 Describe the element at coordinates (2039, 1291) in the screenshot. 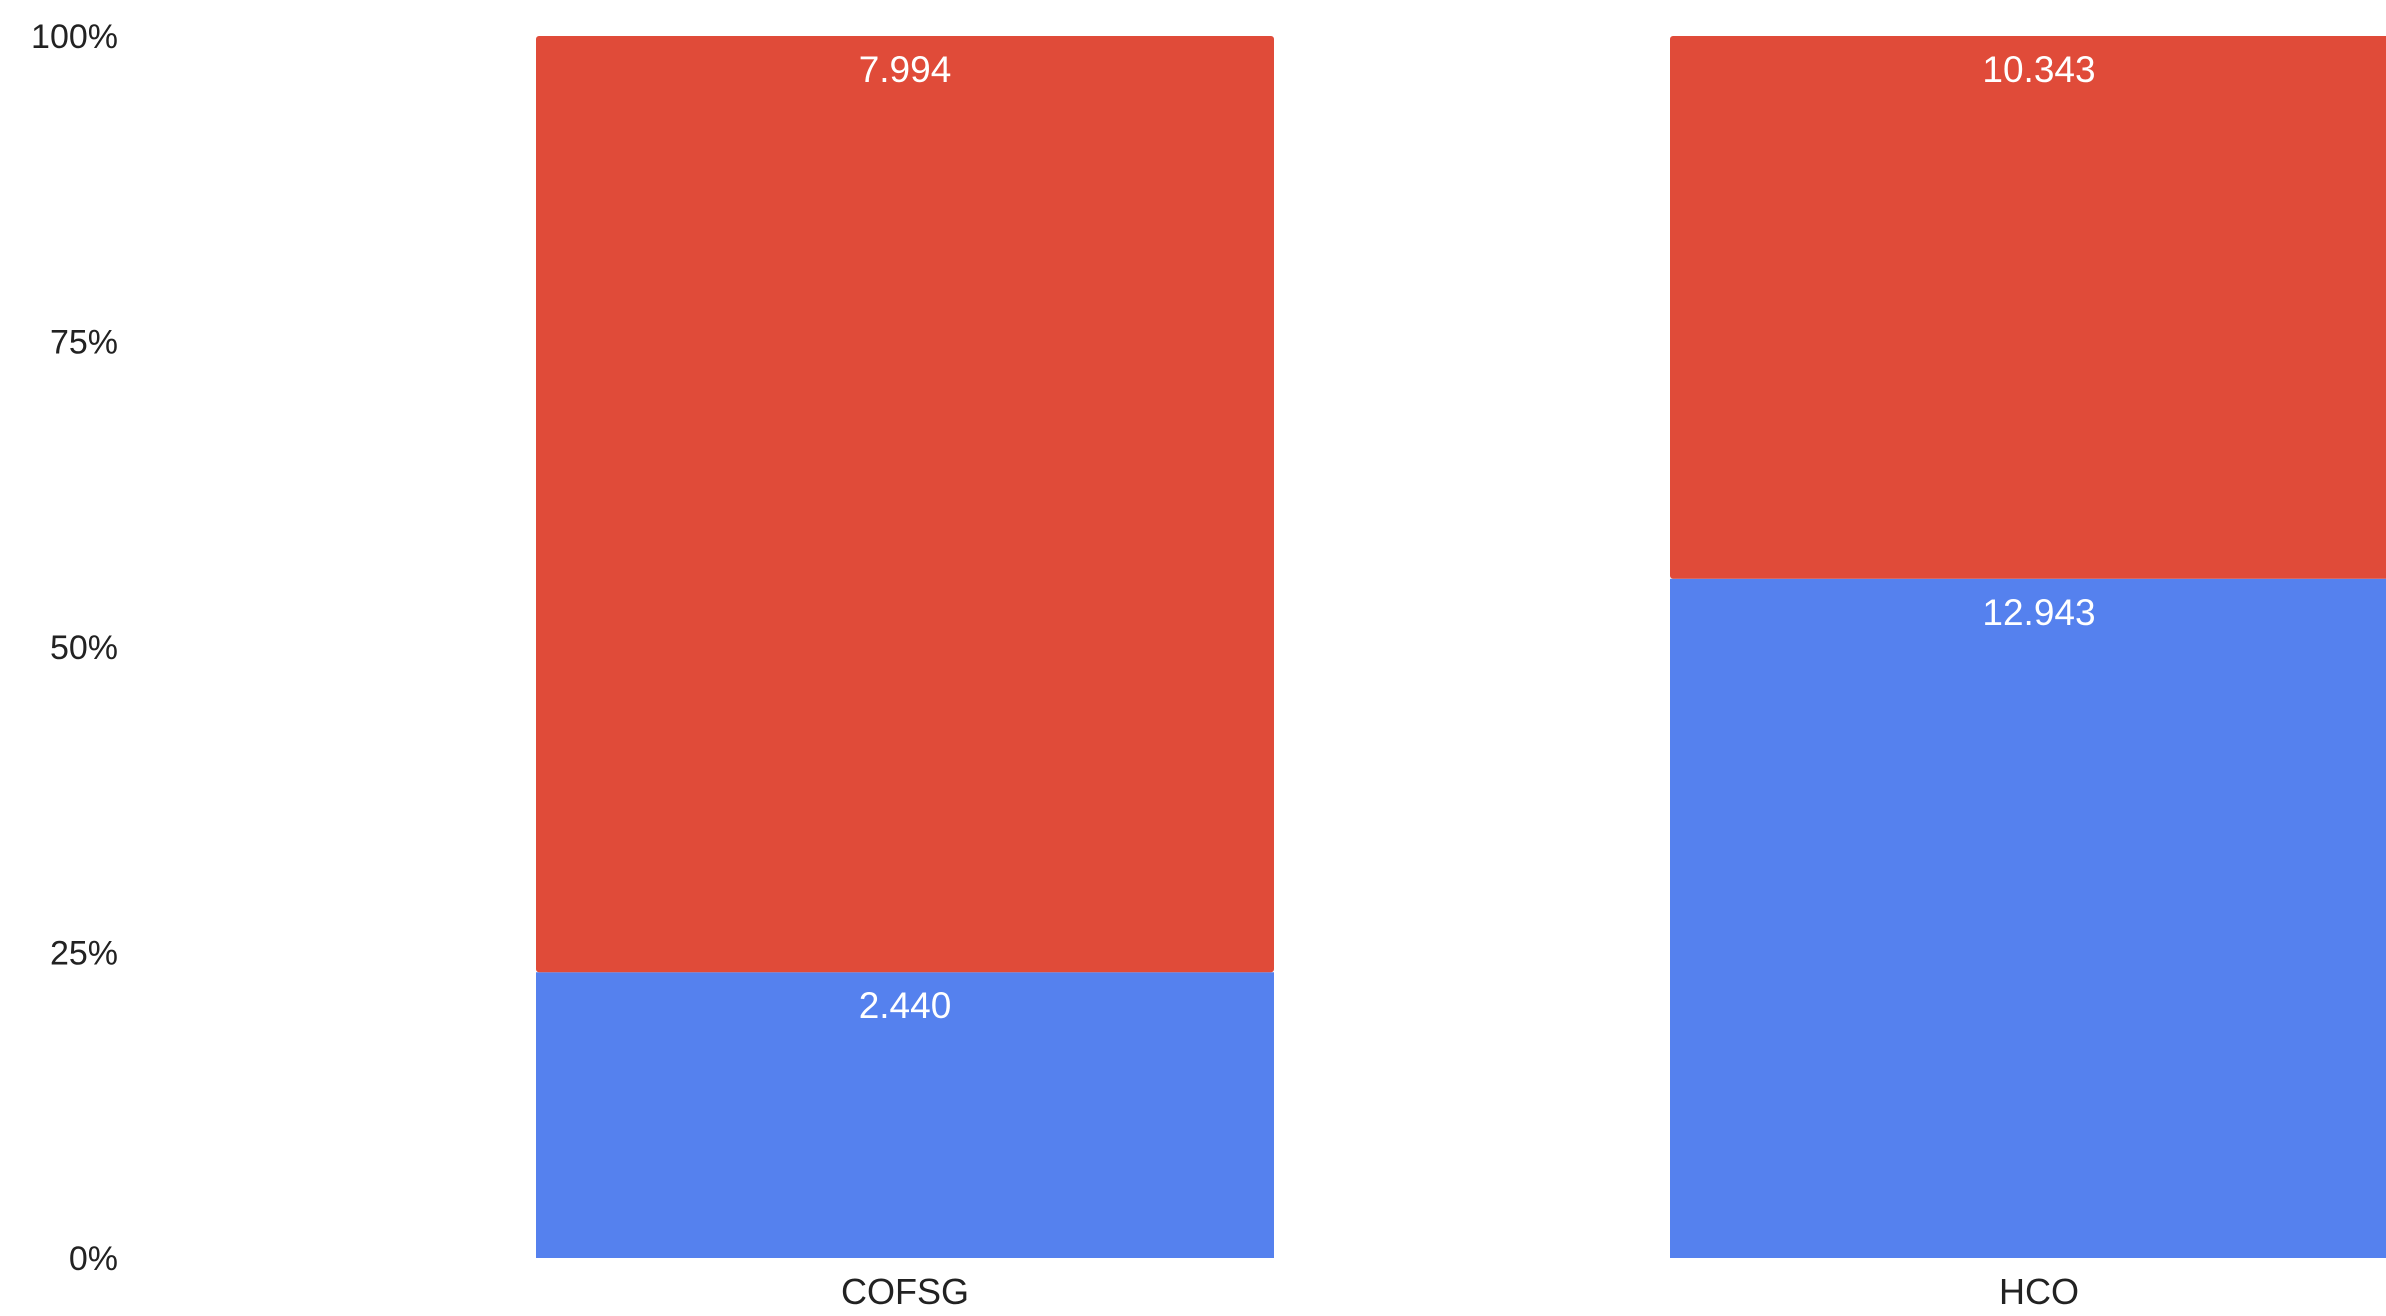

I see `x-category-label: HCO` at that location.